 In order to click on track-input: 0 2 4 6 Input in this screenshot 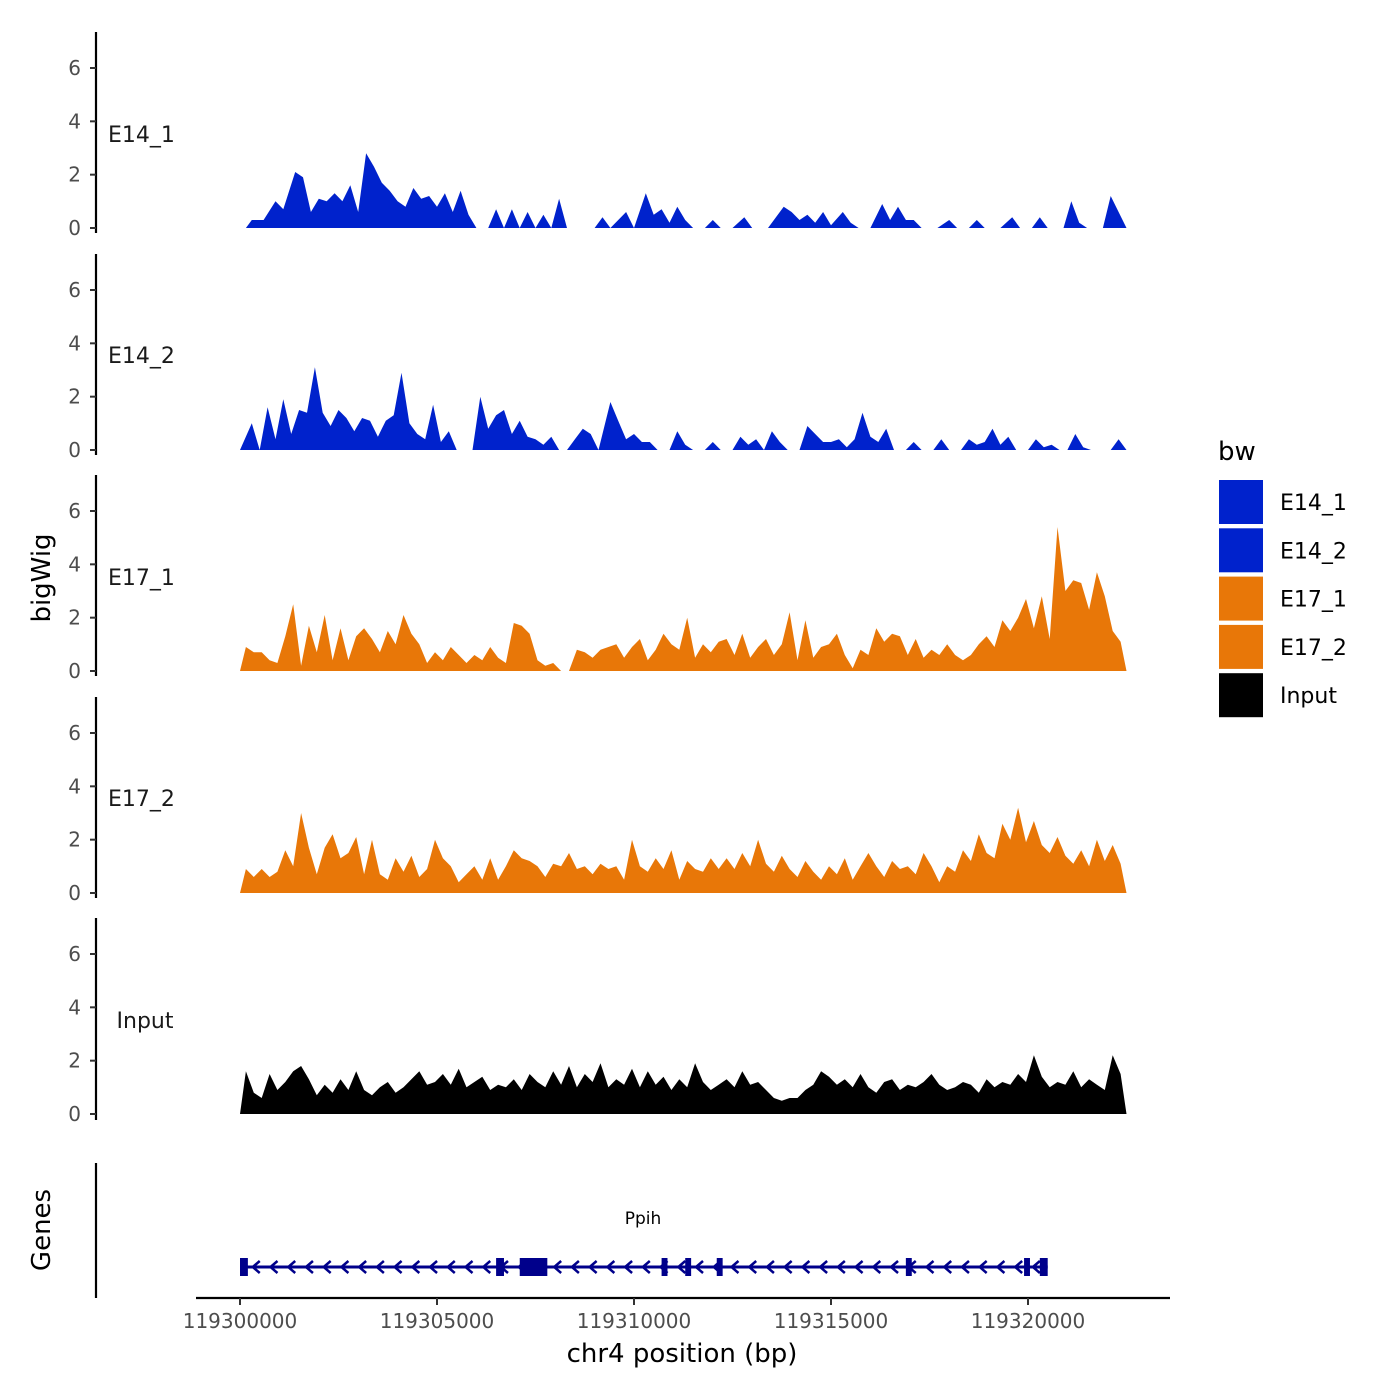, I will do `click(597, 1022)`.